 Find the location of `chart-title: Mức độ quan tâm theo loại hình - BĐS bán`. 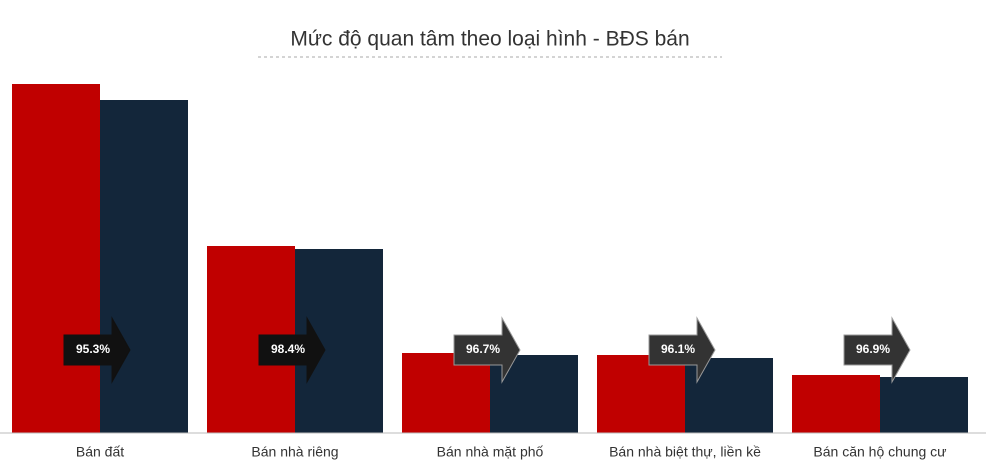

chart-title: Mức độ quan tâm theo loại hình - BĐS bán is located at coordinates (489, 39).